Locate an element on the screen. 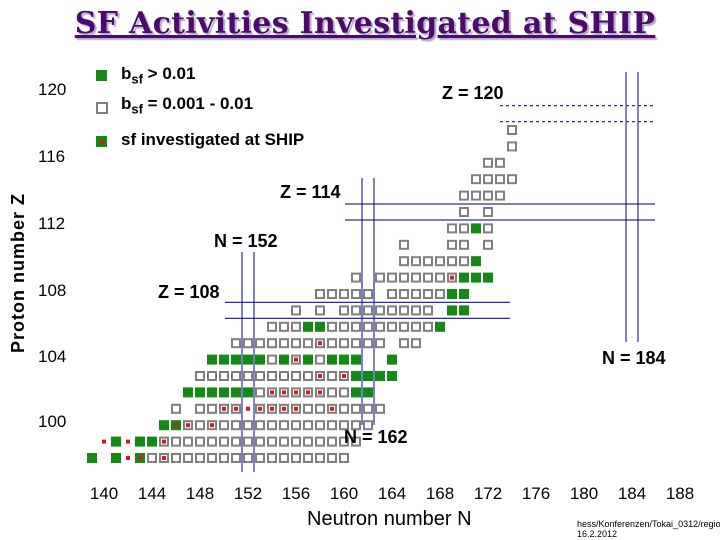  x-tick-label: 140 is located at coordinates (104, 493).